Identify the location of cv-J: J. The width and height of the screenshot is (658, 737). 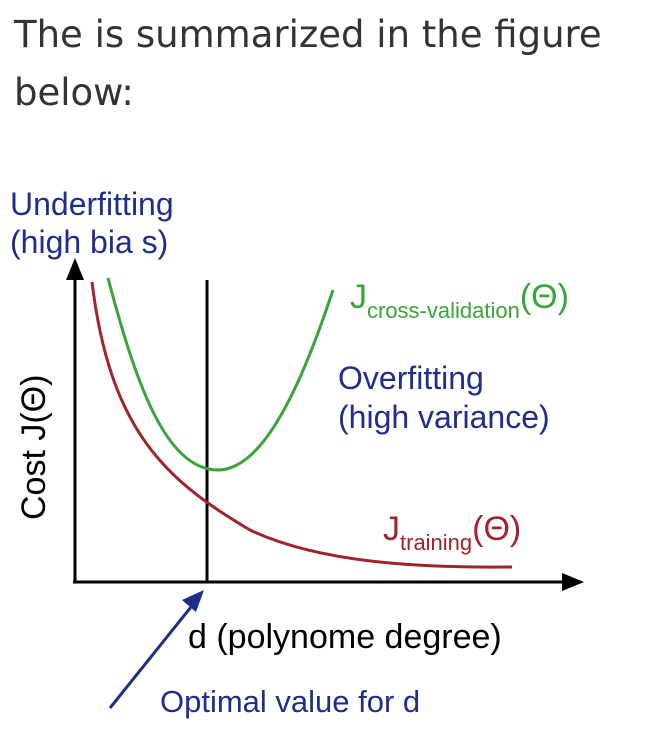
(358, 297).